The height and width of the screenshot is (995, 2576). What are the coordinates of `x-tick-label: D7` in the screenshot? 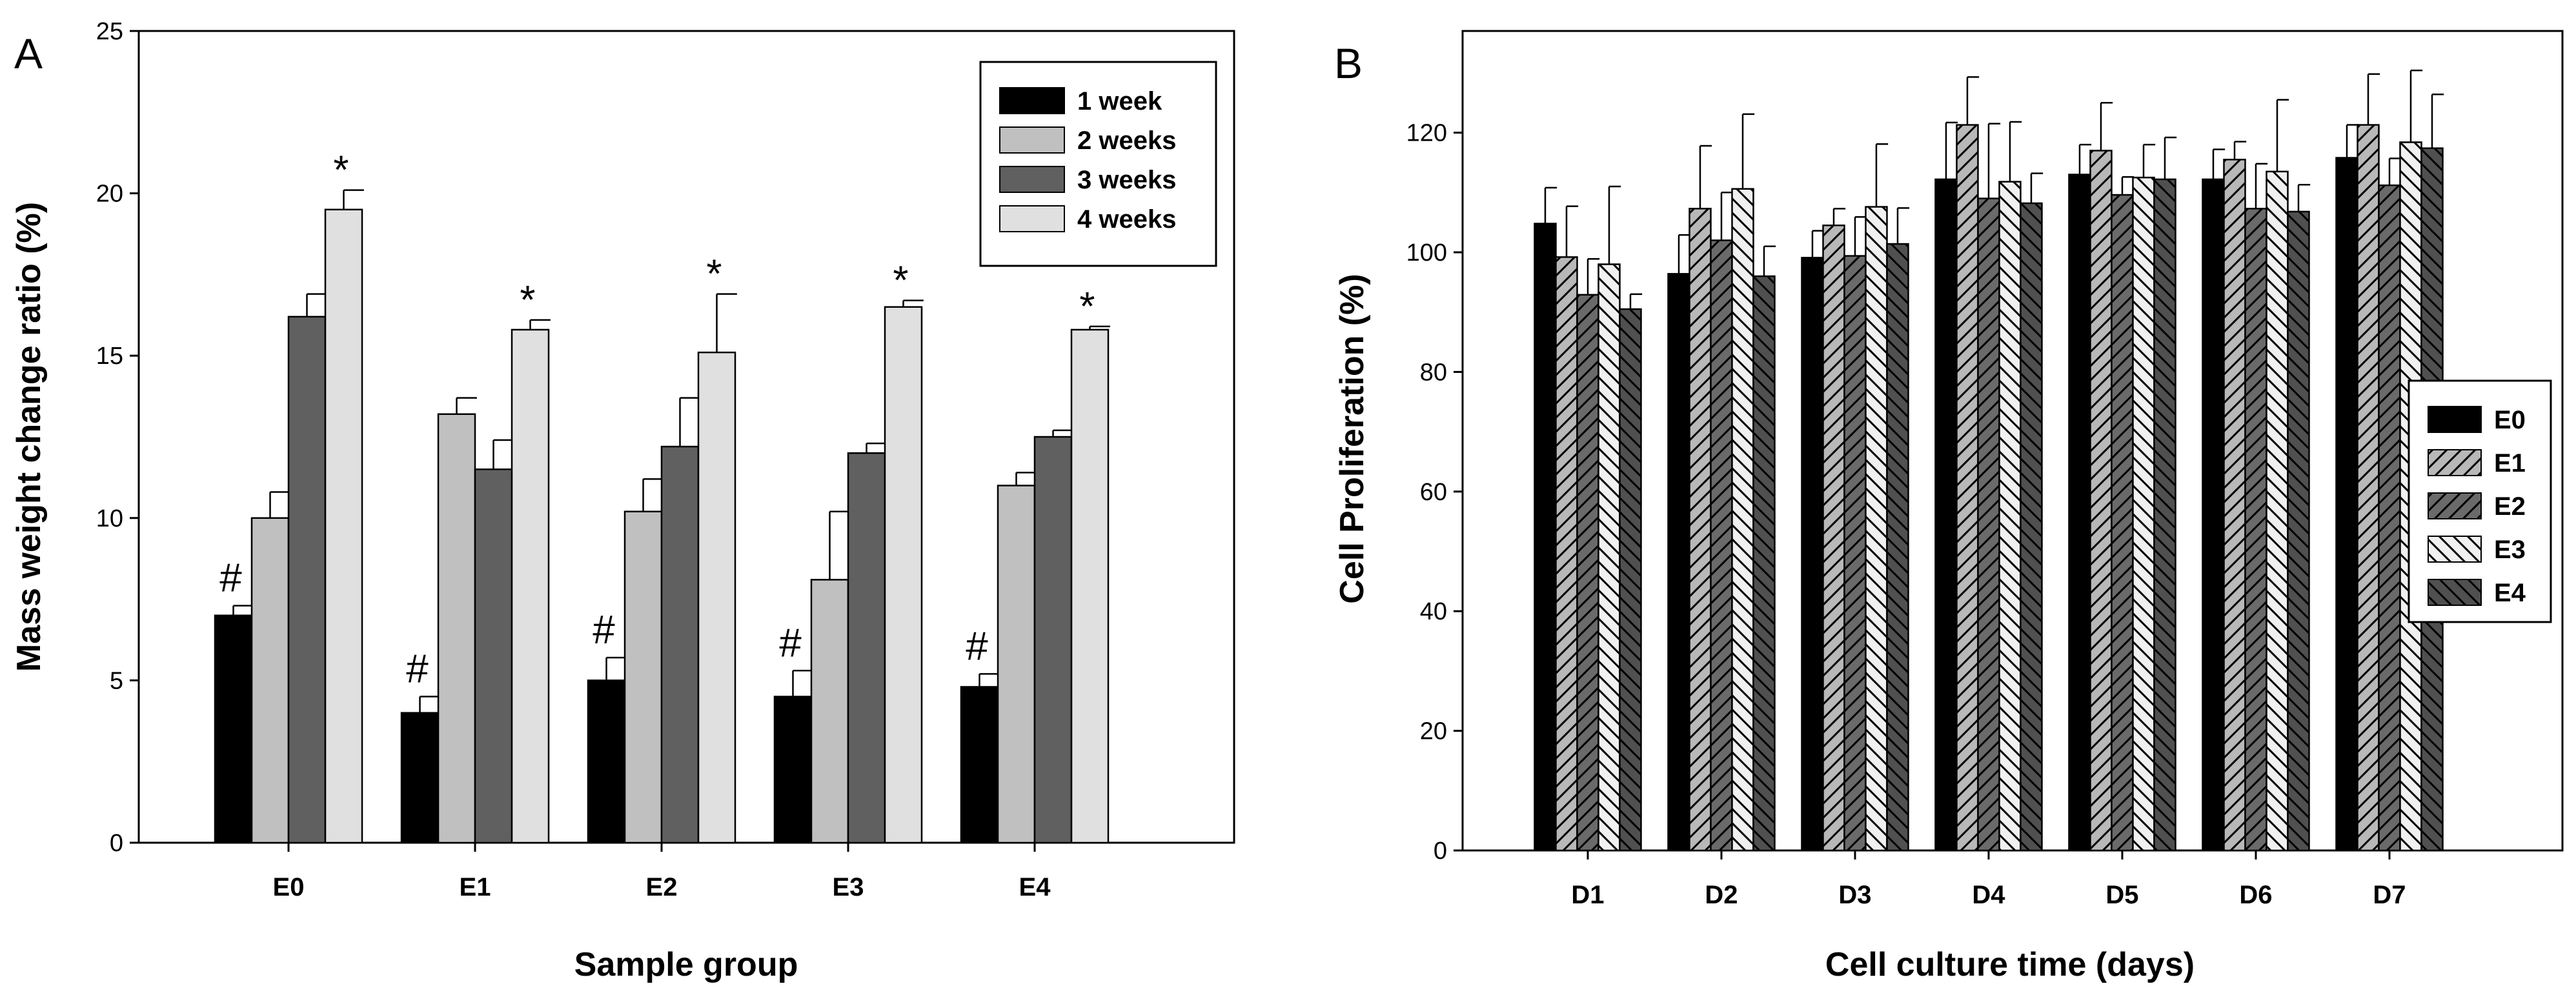 It's located at (2389, 895).